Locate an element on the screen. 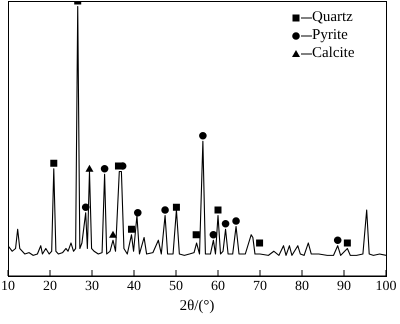  x-axis-title: 2θ/(°) is located at coordinates (197, 306).